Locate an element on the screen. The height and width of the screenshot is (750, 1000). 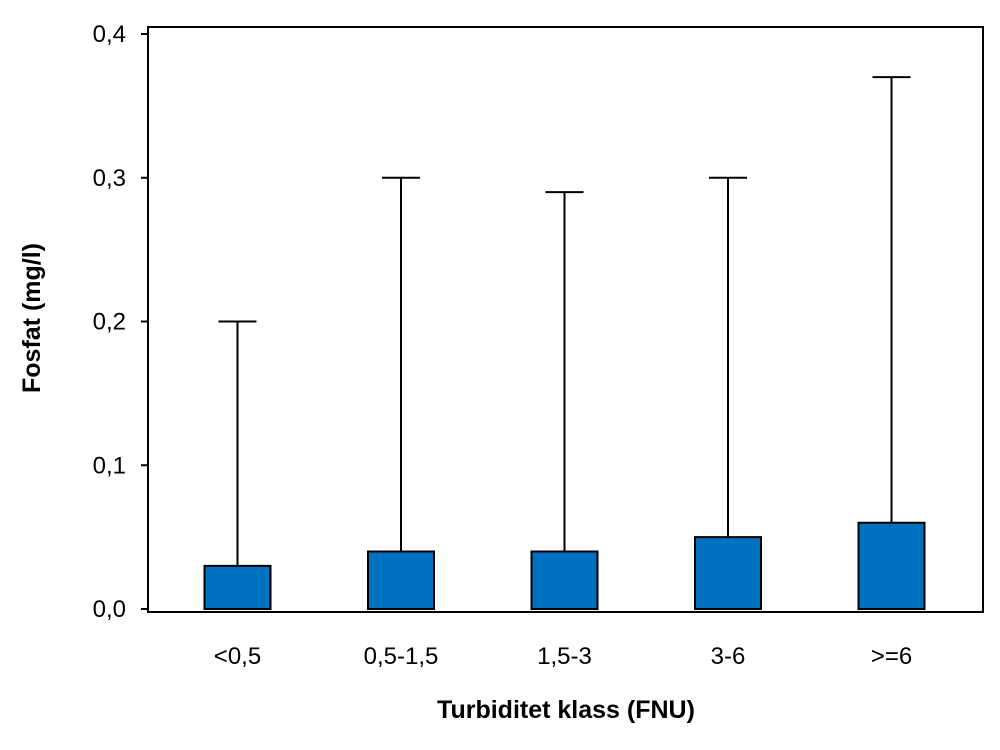
x-tick-label: 1,5-3 is located at coordinates (564, 656).